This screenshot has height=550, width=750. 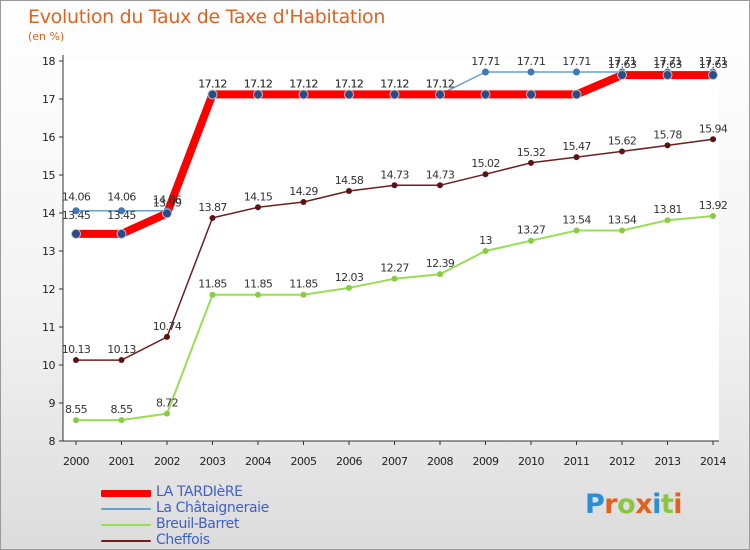 I want to click on legend-label-breuil-barret: Breuil-Barret, so click(x=197, y=524).